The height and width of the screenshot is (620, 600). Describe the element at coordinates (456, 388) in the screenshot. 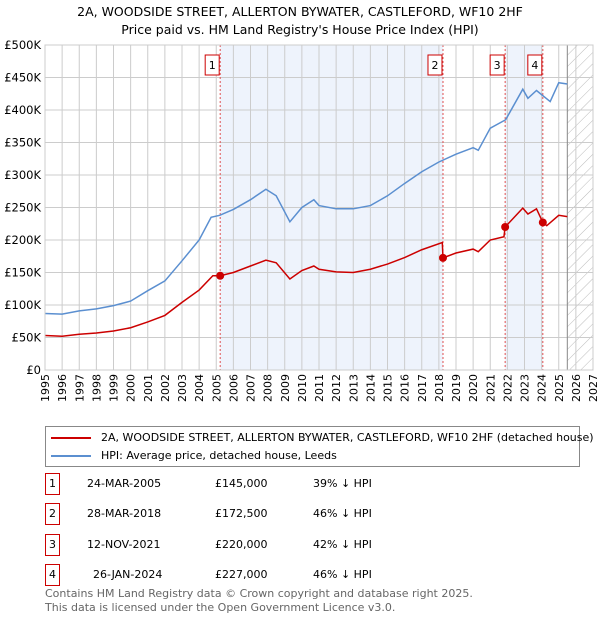

I see `x-tick-label: 2019` at that location.